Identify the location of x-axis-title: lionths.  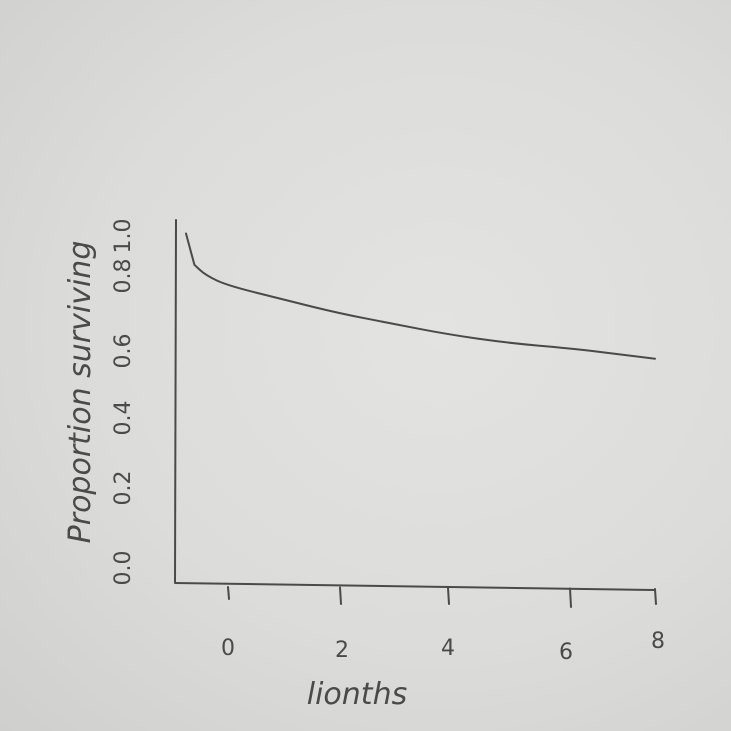
(357, 694).